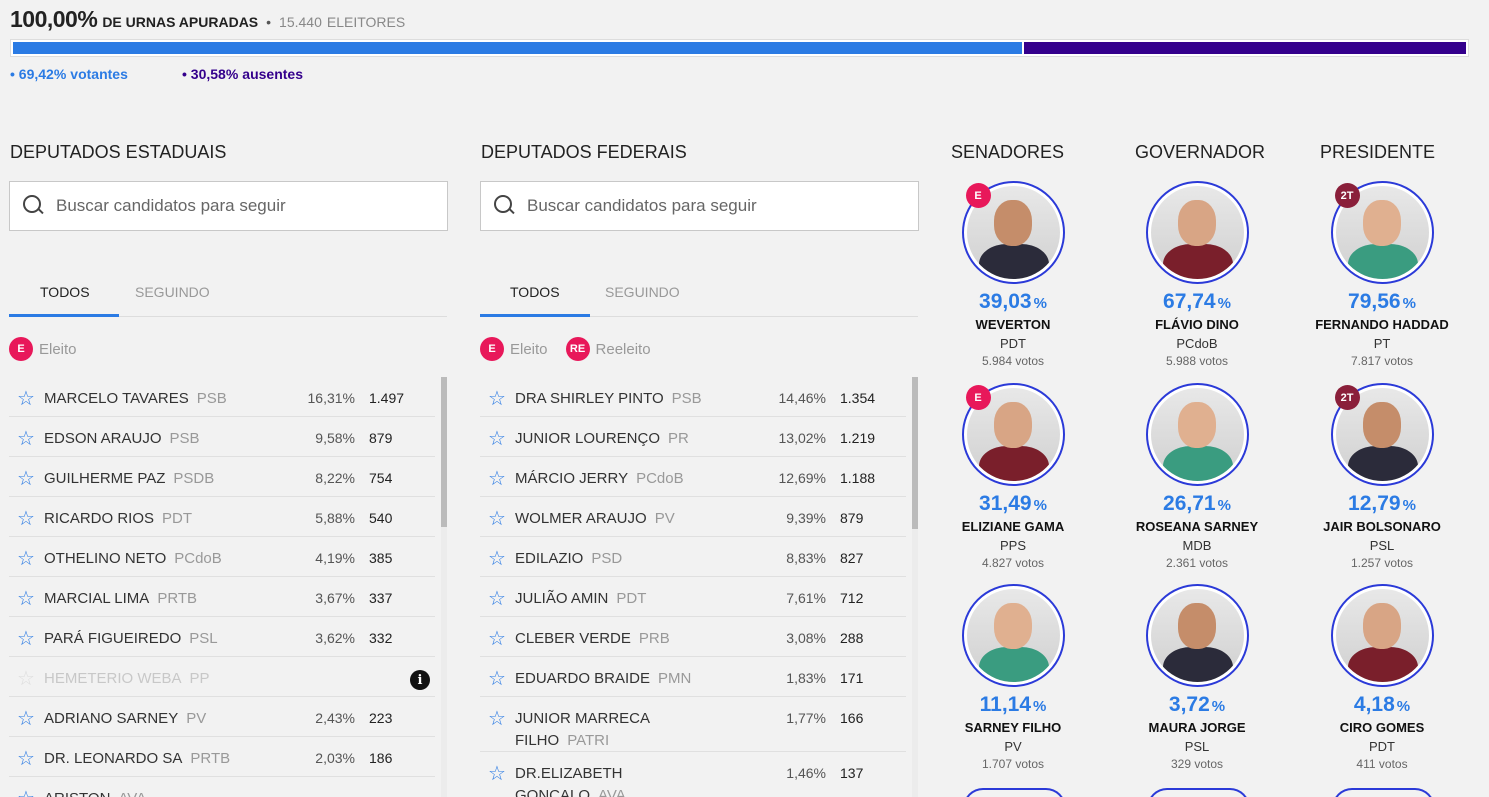 This screenshot has width=1489, height=797. Describe the element at coordinates (1180, 764) in the screenshot. I see `candidate-votes-count: 329` at that location.